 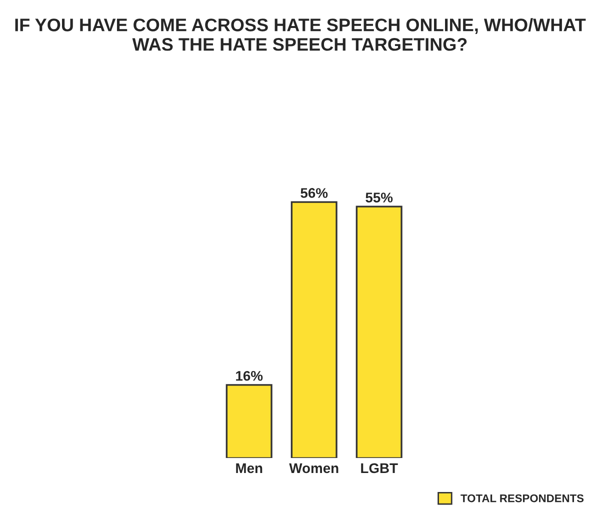 I want to click on x-tick-label: Women, so click(x=313, y=468).